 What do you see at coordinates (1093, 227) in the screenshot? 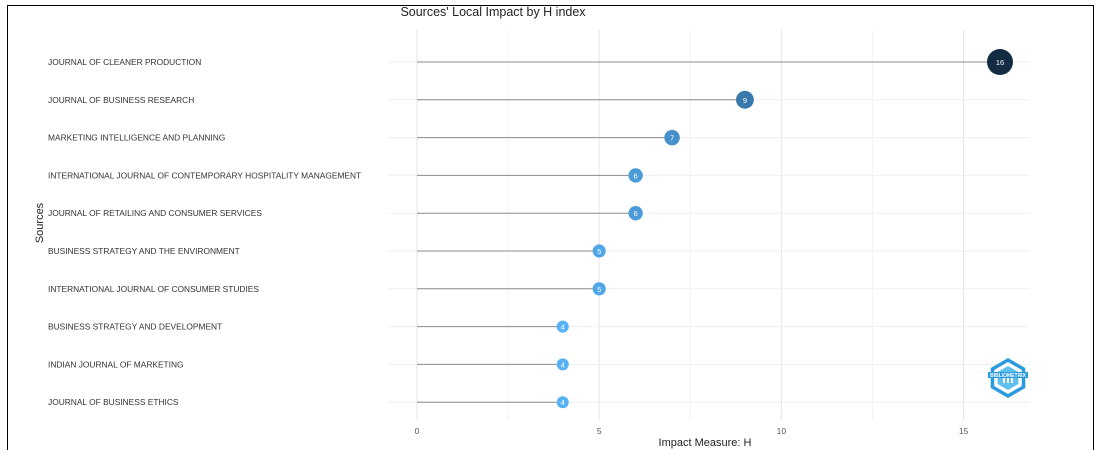
I see `frame-right-border` at bounding box center [1093, 227].